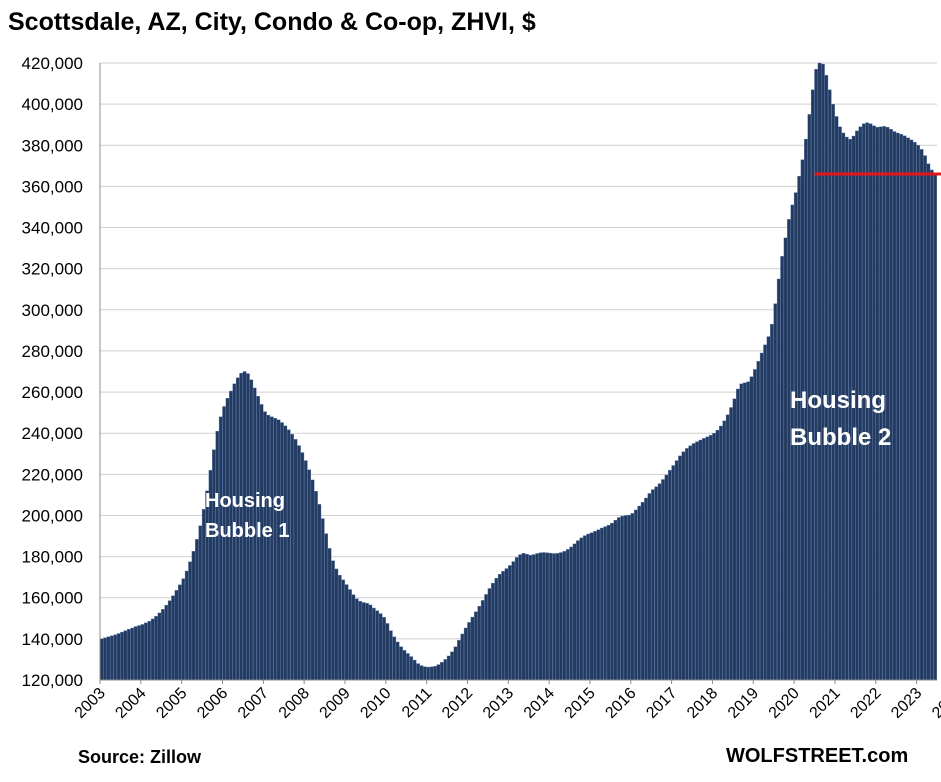 The image size is (941, 782). Describe the element at coordinates (52, 310) in the screenshot. I see `y-tick-label: 300,000` at that location.